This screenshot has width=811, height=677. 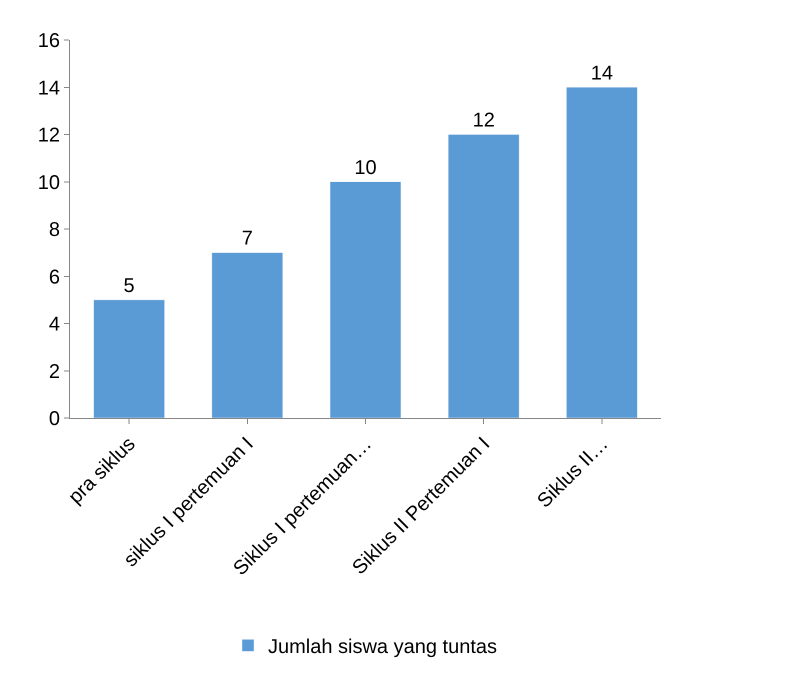 What do you see at coordinates (54, 419) in the screenshot?
I see `y-tick-label: 0` at bounding box center [54, 419].